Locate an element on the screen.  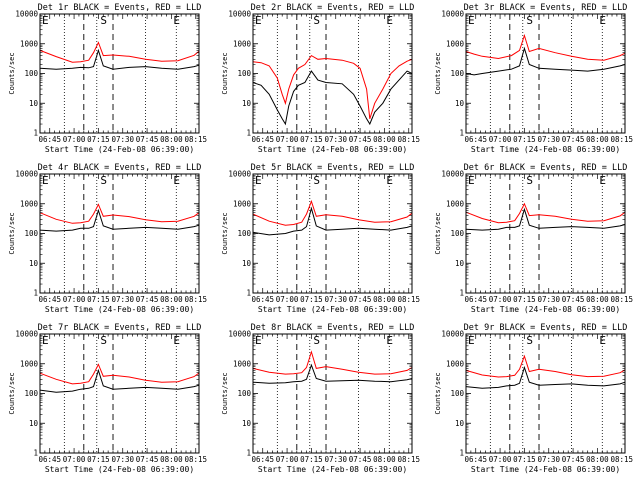
panel-title: Det 5r BLACK = Events, RED = LLD is located at coordinates (333, 168).